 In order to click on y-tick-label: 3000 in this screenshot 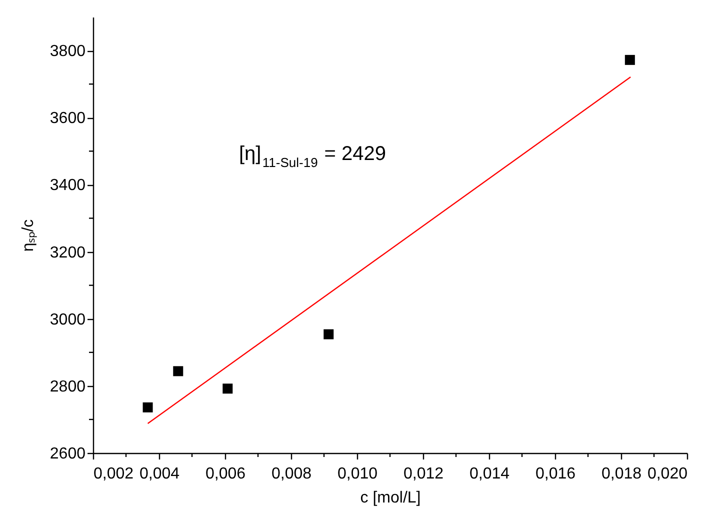, I will do `click(68, 319)`.